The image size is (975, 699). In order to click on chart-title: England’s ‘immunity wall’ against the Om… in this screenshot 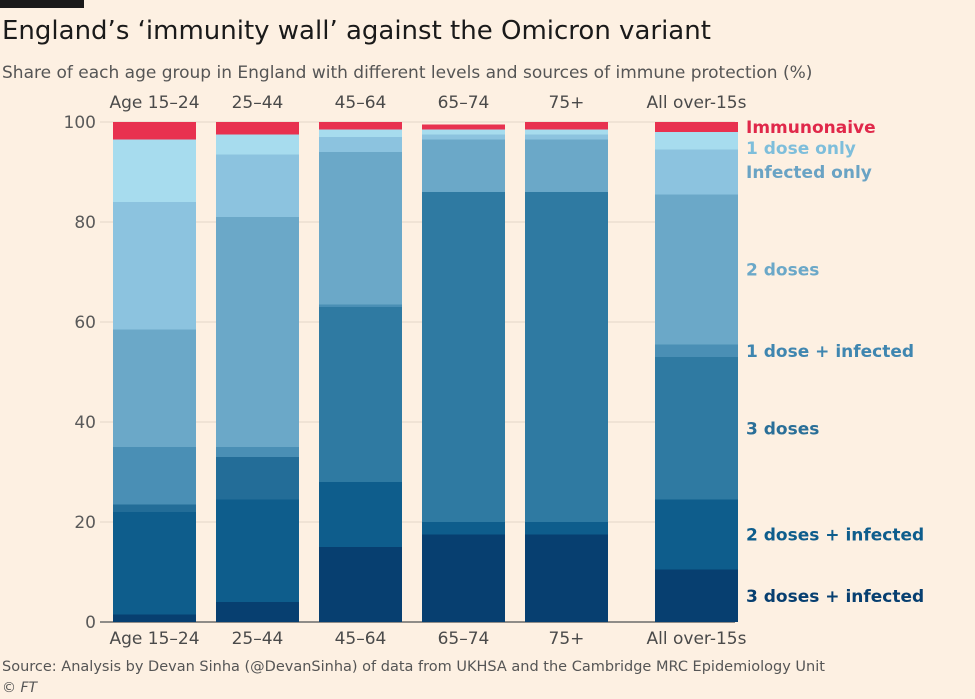, I will do `click(356, 31)`.